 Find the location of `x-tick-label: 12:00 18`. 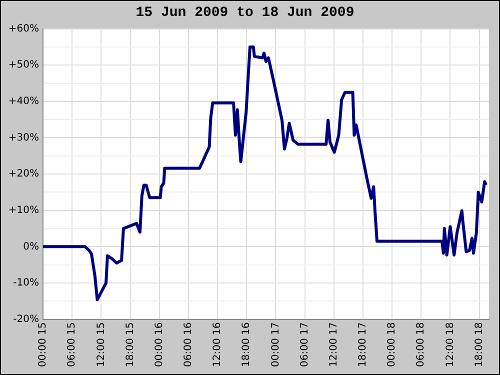

x-tick-label: 12:00 18 is located at coordinates (450, 345).